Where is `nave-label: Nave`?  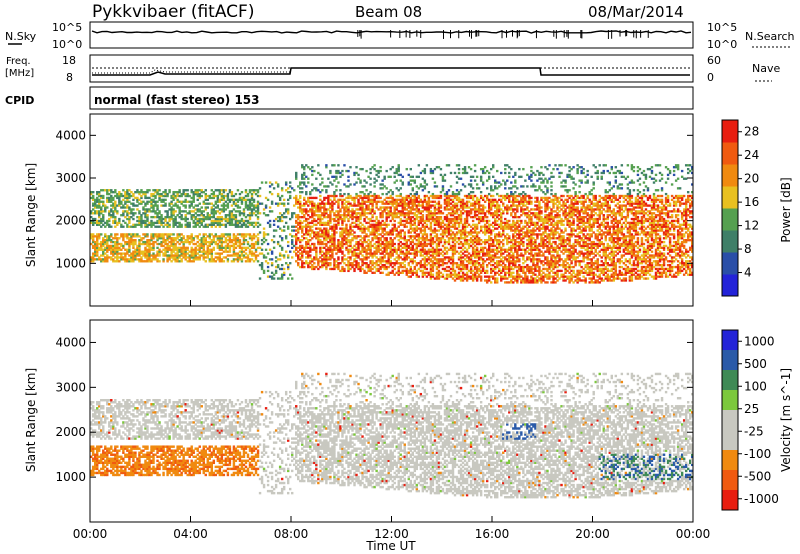
nave-label: Nave is located at coordinates (766, 68).